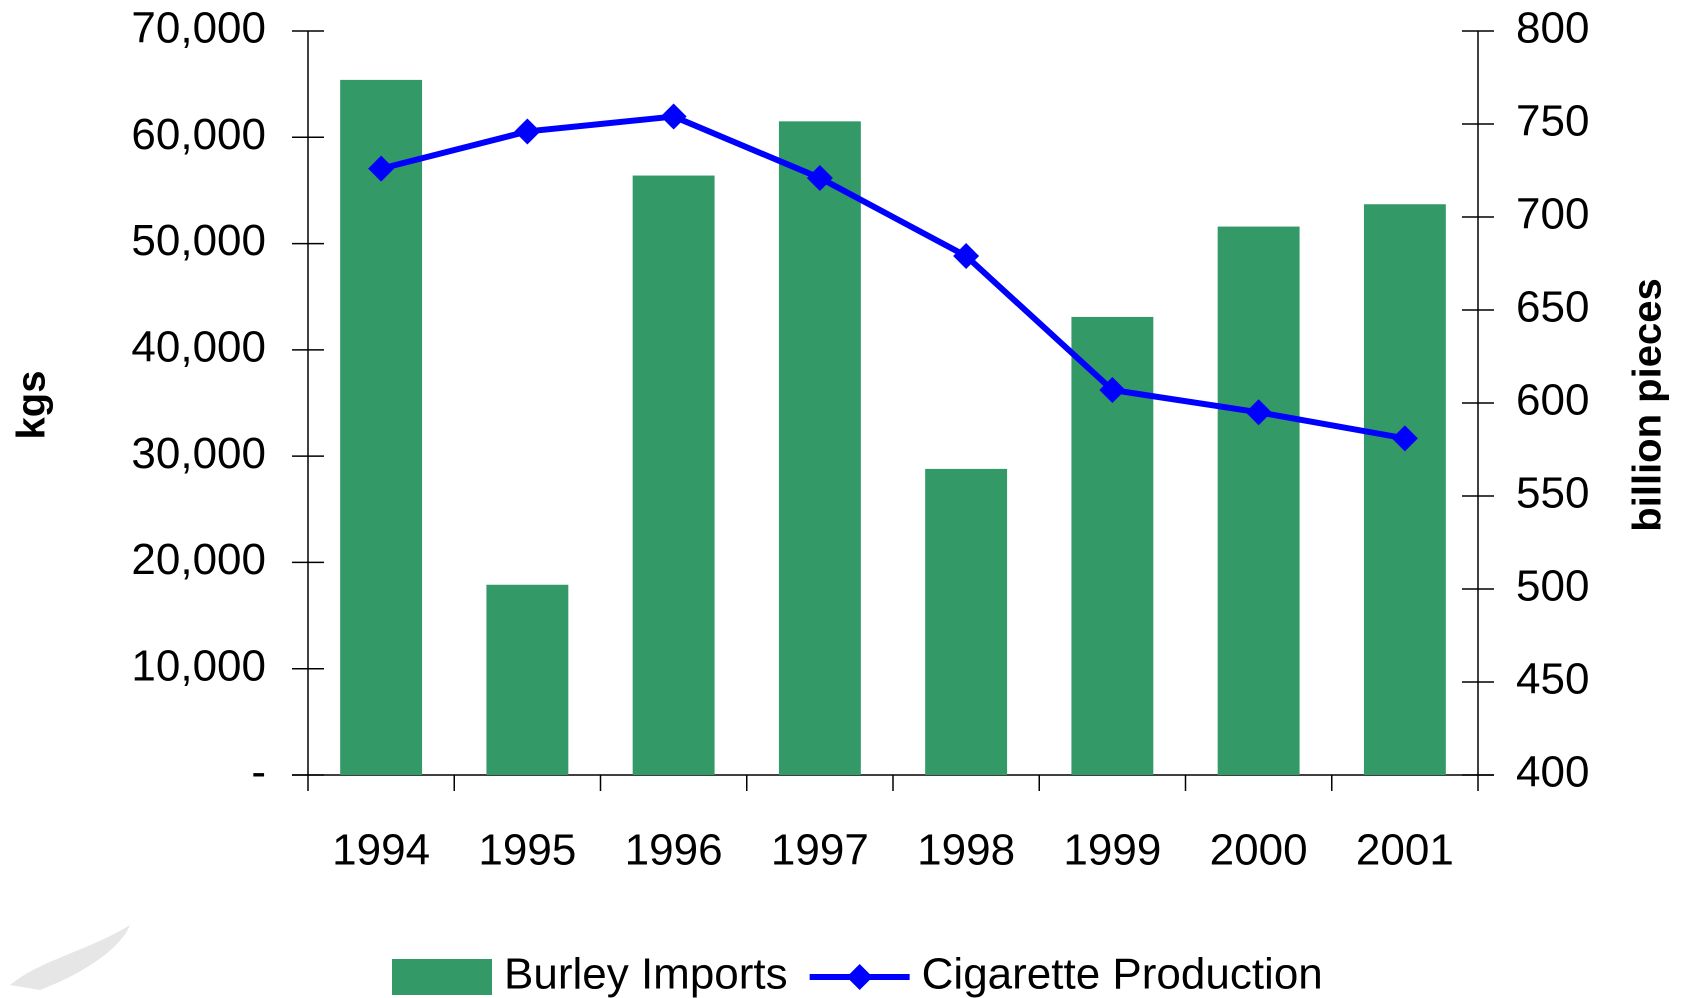  Describe the element at coordinates (198, 28) in the screenshot. I see `y-tick-label: 70,000` at that location.